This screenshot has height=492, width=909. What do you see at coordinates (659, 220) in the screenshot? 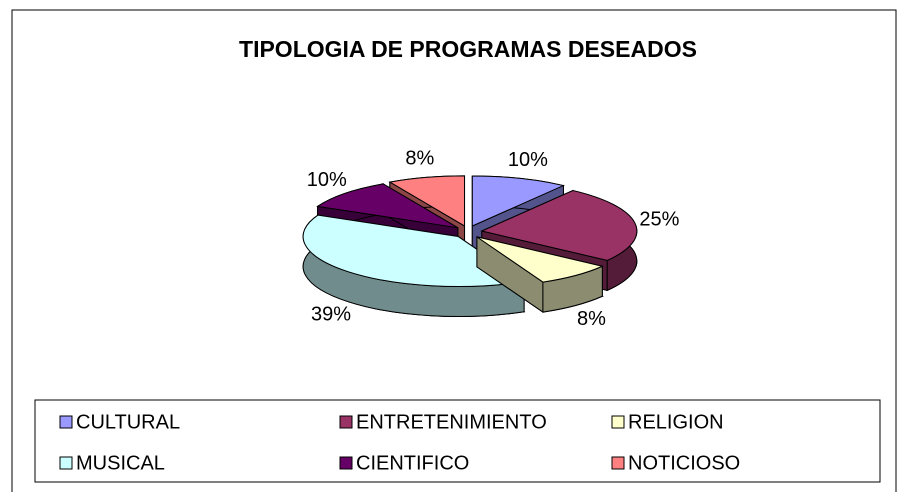
I see `data-label: 25%` at bounding box center [659, 220].